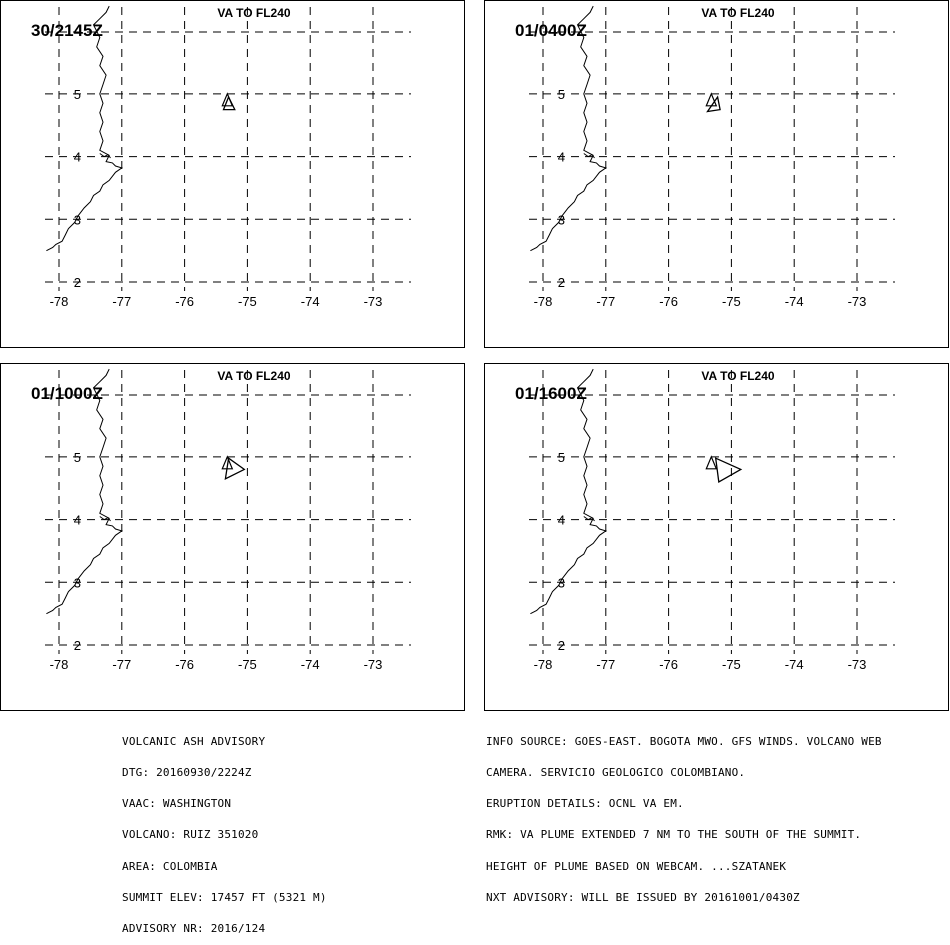 The image size is (950, 945). What do you see at coordinates (224, 897) in the screenshot?
I see `advisory-line: SUMMIT ELEV: 17457 FT (5321 M)` at bounding box center [224, 897].